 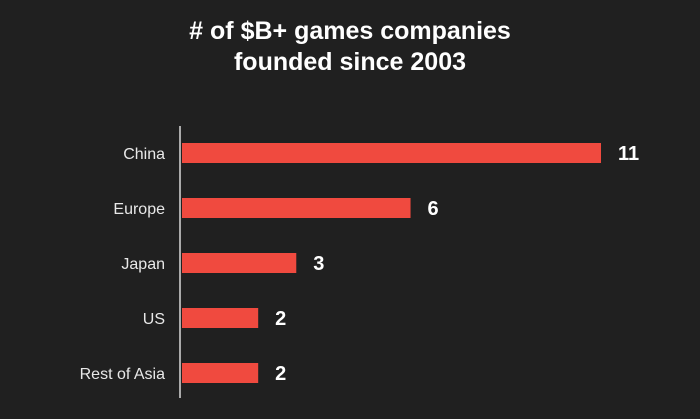 I want to click on chart-title-line-1: # of $B+ games companies, so click(x=350, y=31).